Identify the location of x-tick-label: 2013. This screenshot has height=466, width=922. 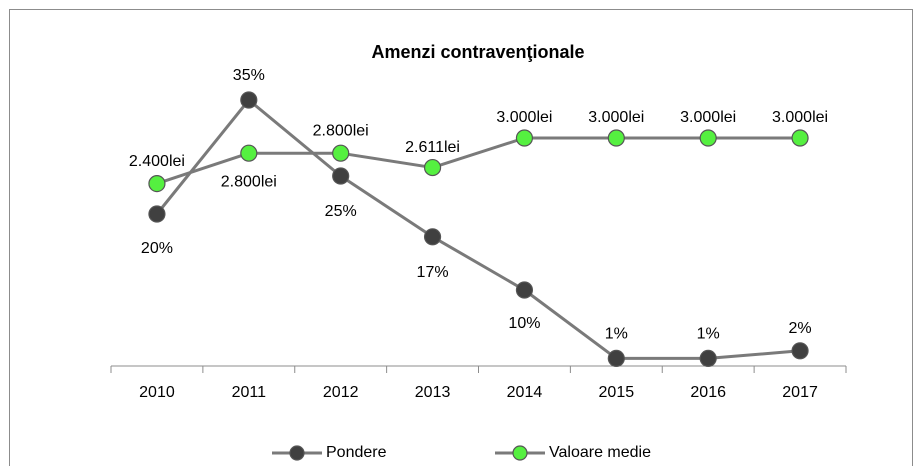
(433, 392).